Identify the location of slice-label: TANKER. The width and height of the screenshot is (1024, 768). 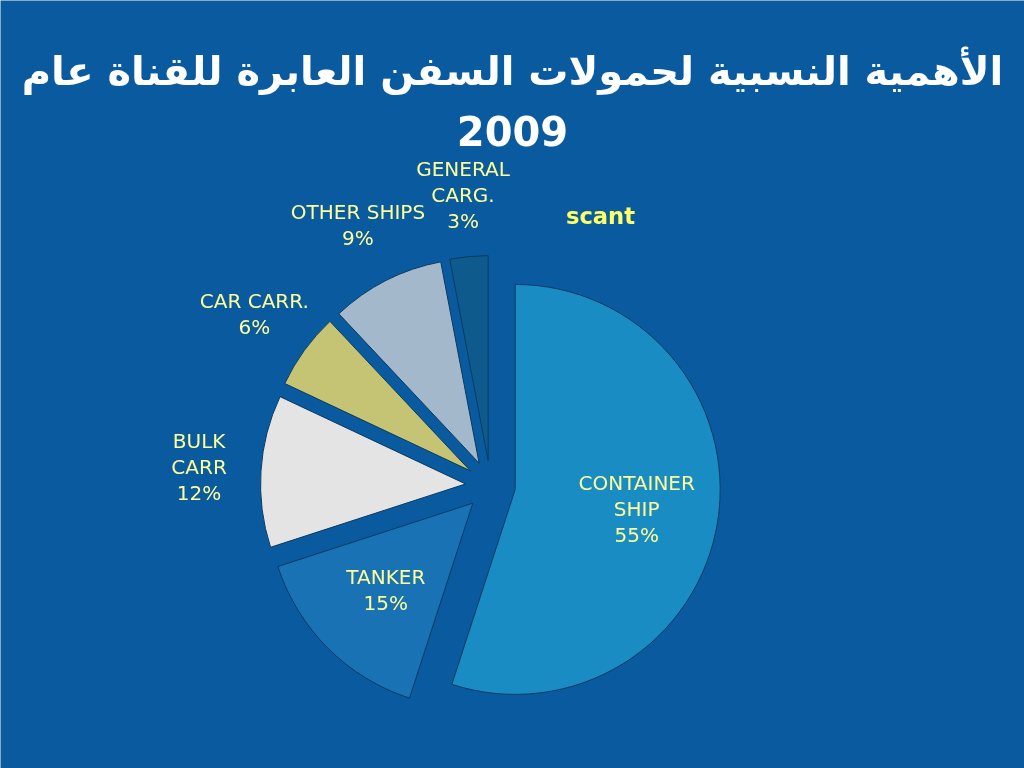
(385, 577).